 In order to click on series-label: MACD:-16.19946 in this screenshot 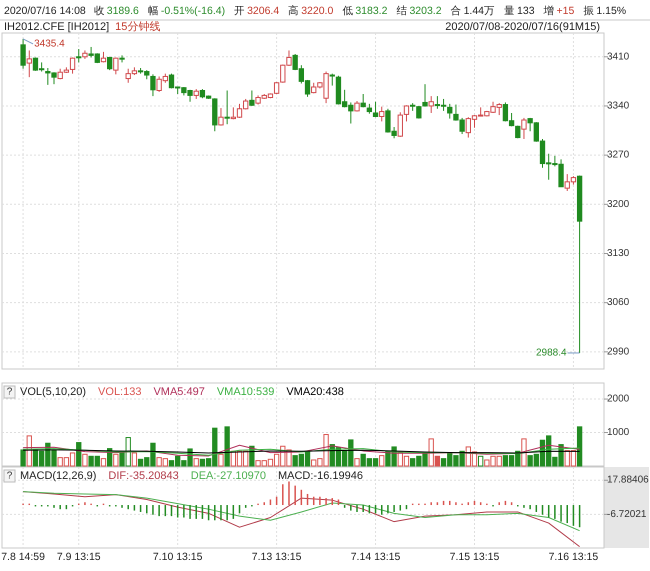, I will do `click(320, 476)`.